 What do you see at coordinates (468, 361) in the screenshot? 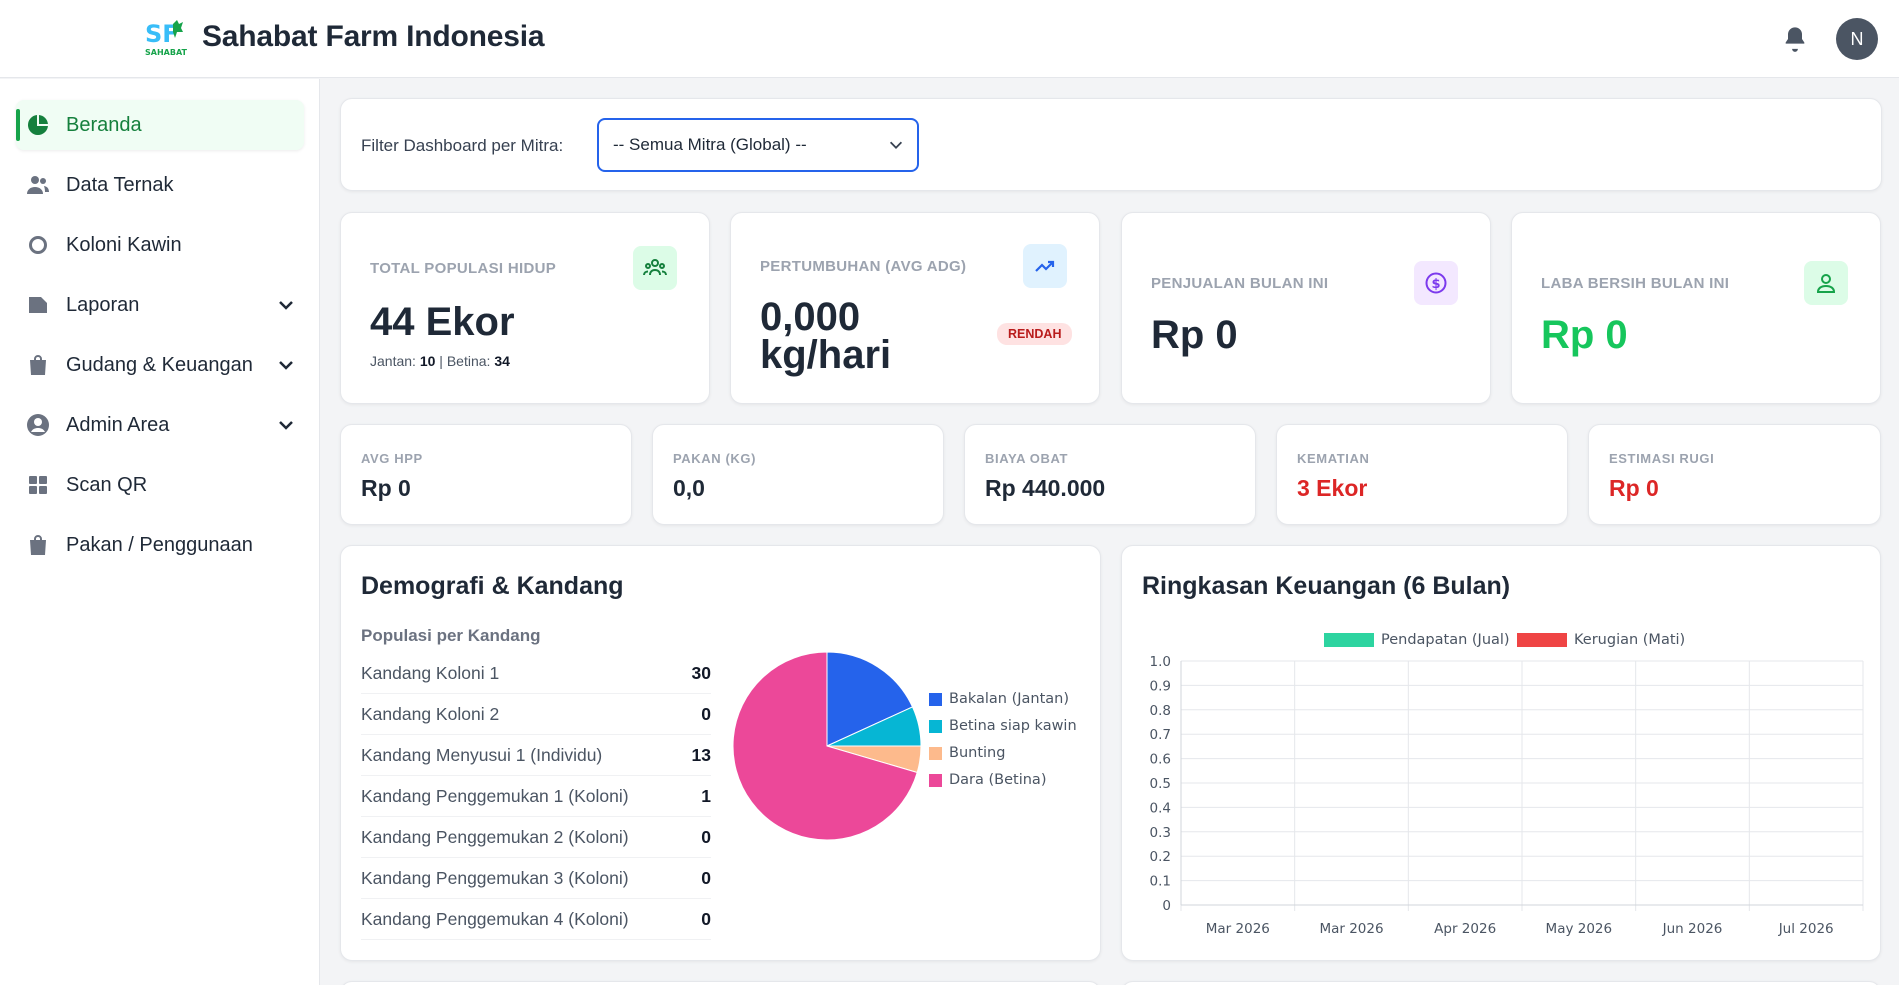
I see `betina-label: Betina:` at bounding box center [468, 361].